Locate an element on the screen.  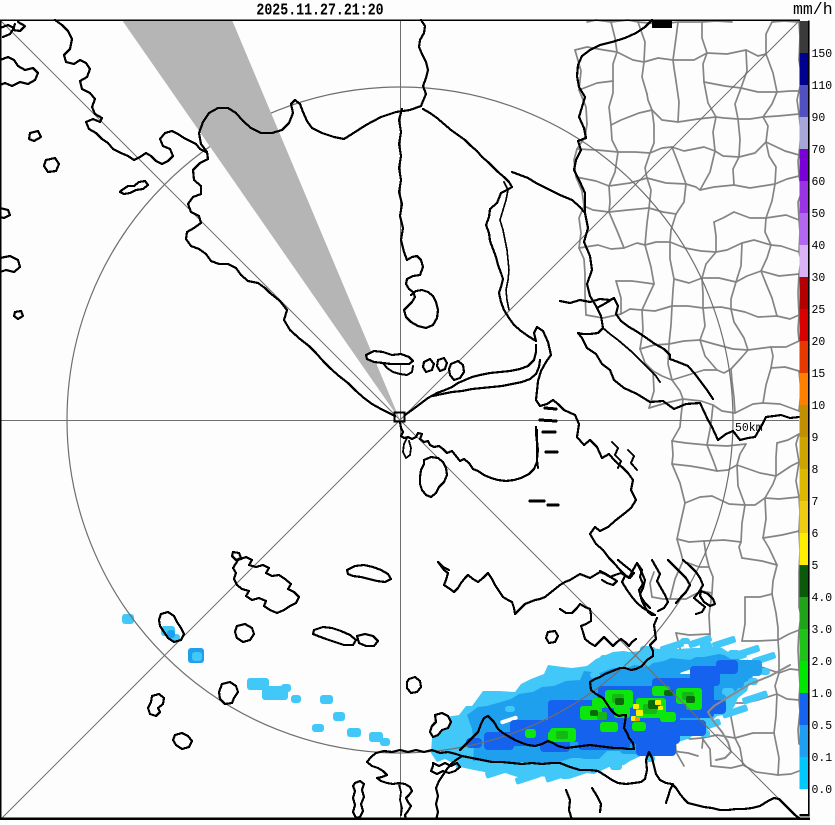
svg-text: 1.0 is located at coordinates (822, 694).